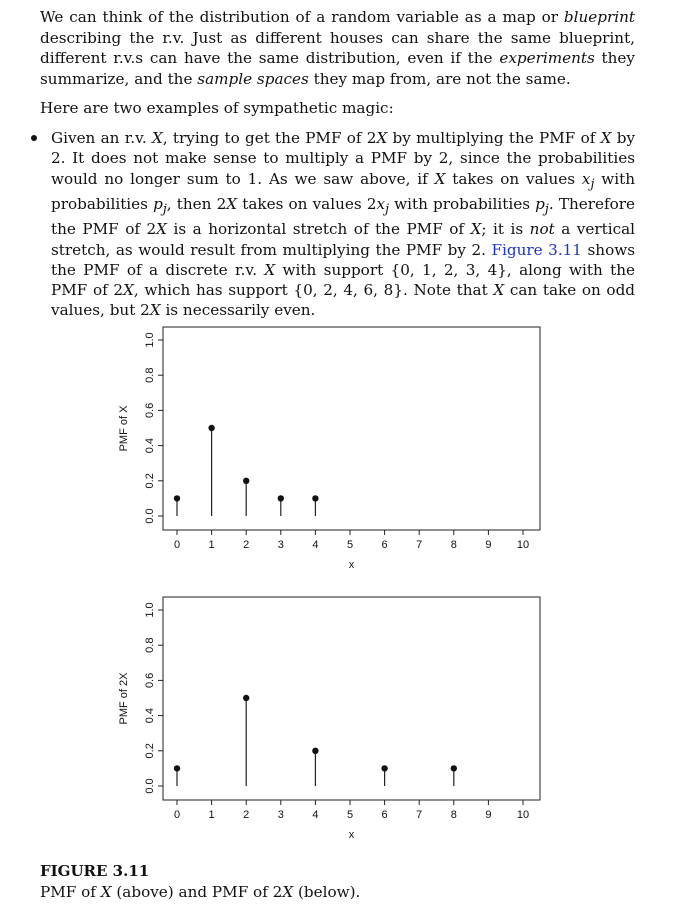  What do you see at coordinates (150, 645) in the screenshot?
I see `pmf-2x-y-tick-label: 0.8` at bounding box center [150, 645].